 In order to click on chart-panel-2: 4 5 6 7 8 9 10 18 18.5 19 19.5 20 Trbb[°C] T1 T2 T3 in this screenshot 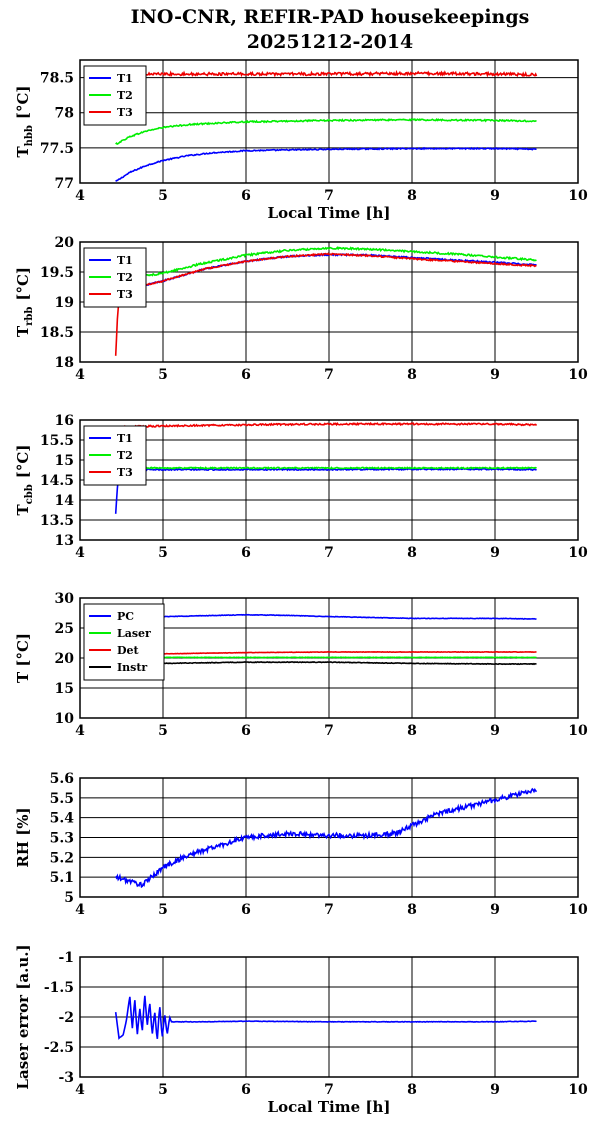, I will do `click(301, 309)`.